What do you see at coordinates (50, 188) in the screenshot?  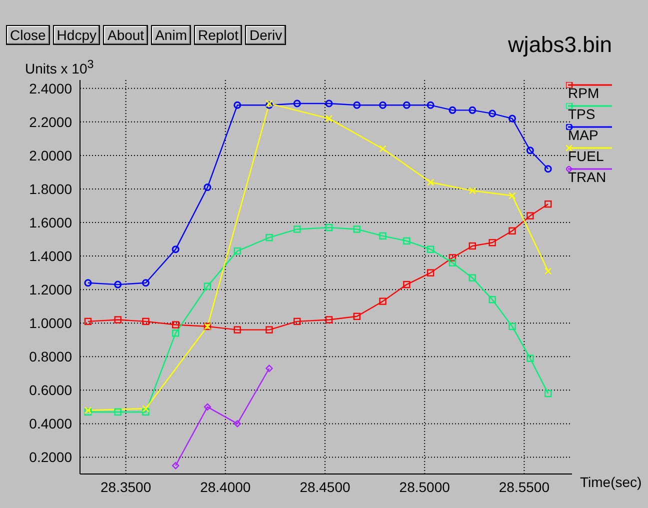 I see `y-tick-label: 1.8000` at bounding box center [50, 188].